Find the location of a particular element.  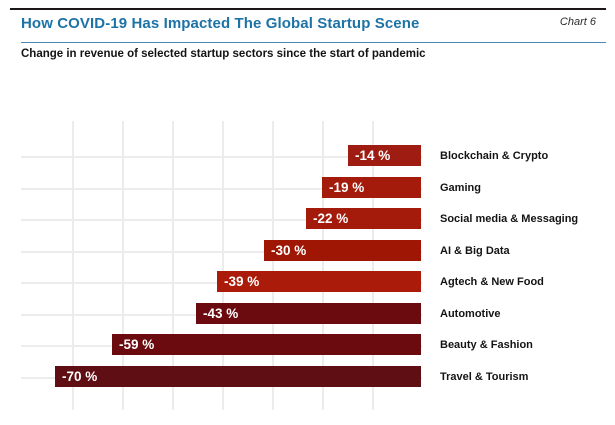

bar-blockchain-crypto: -14 % is located at coordinates (384, 155).